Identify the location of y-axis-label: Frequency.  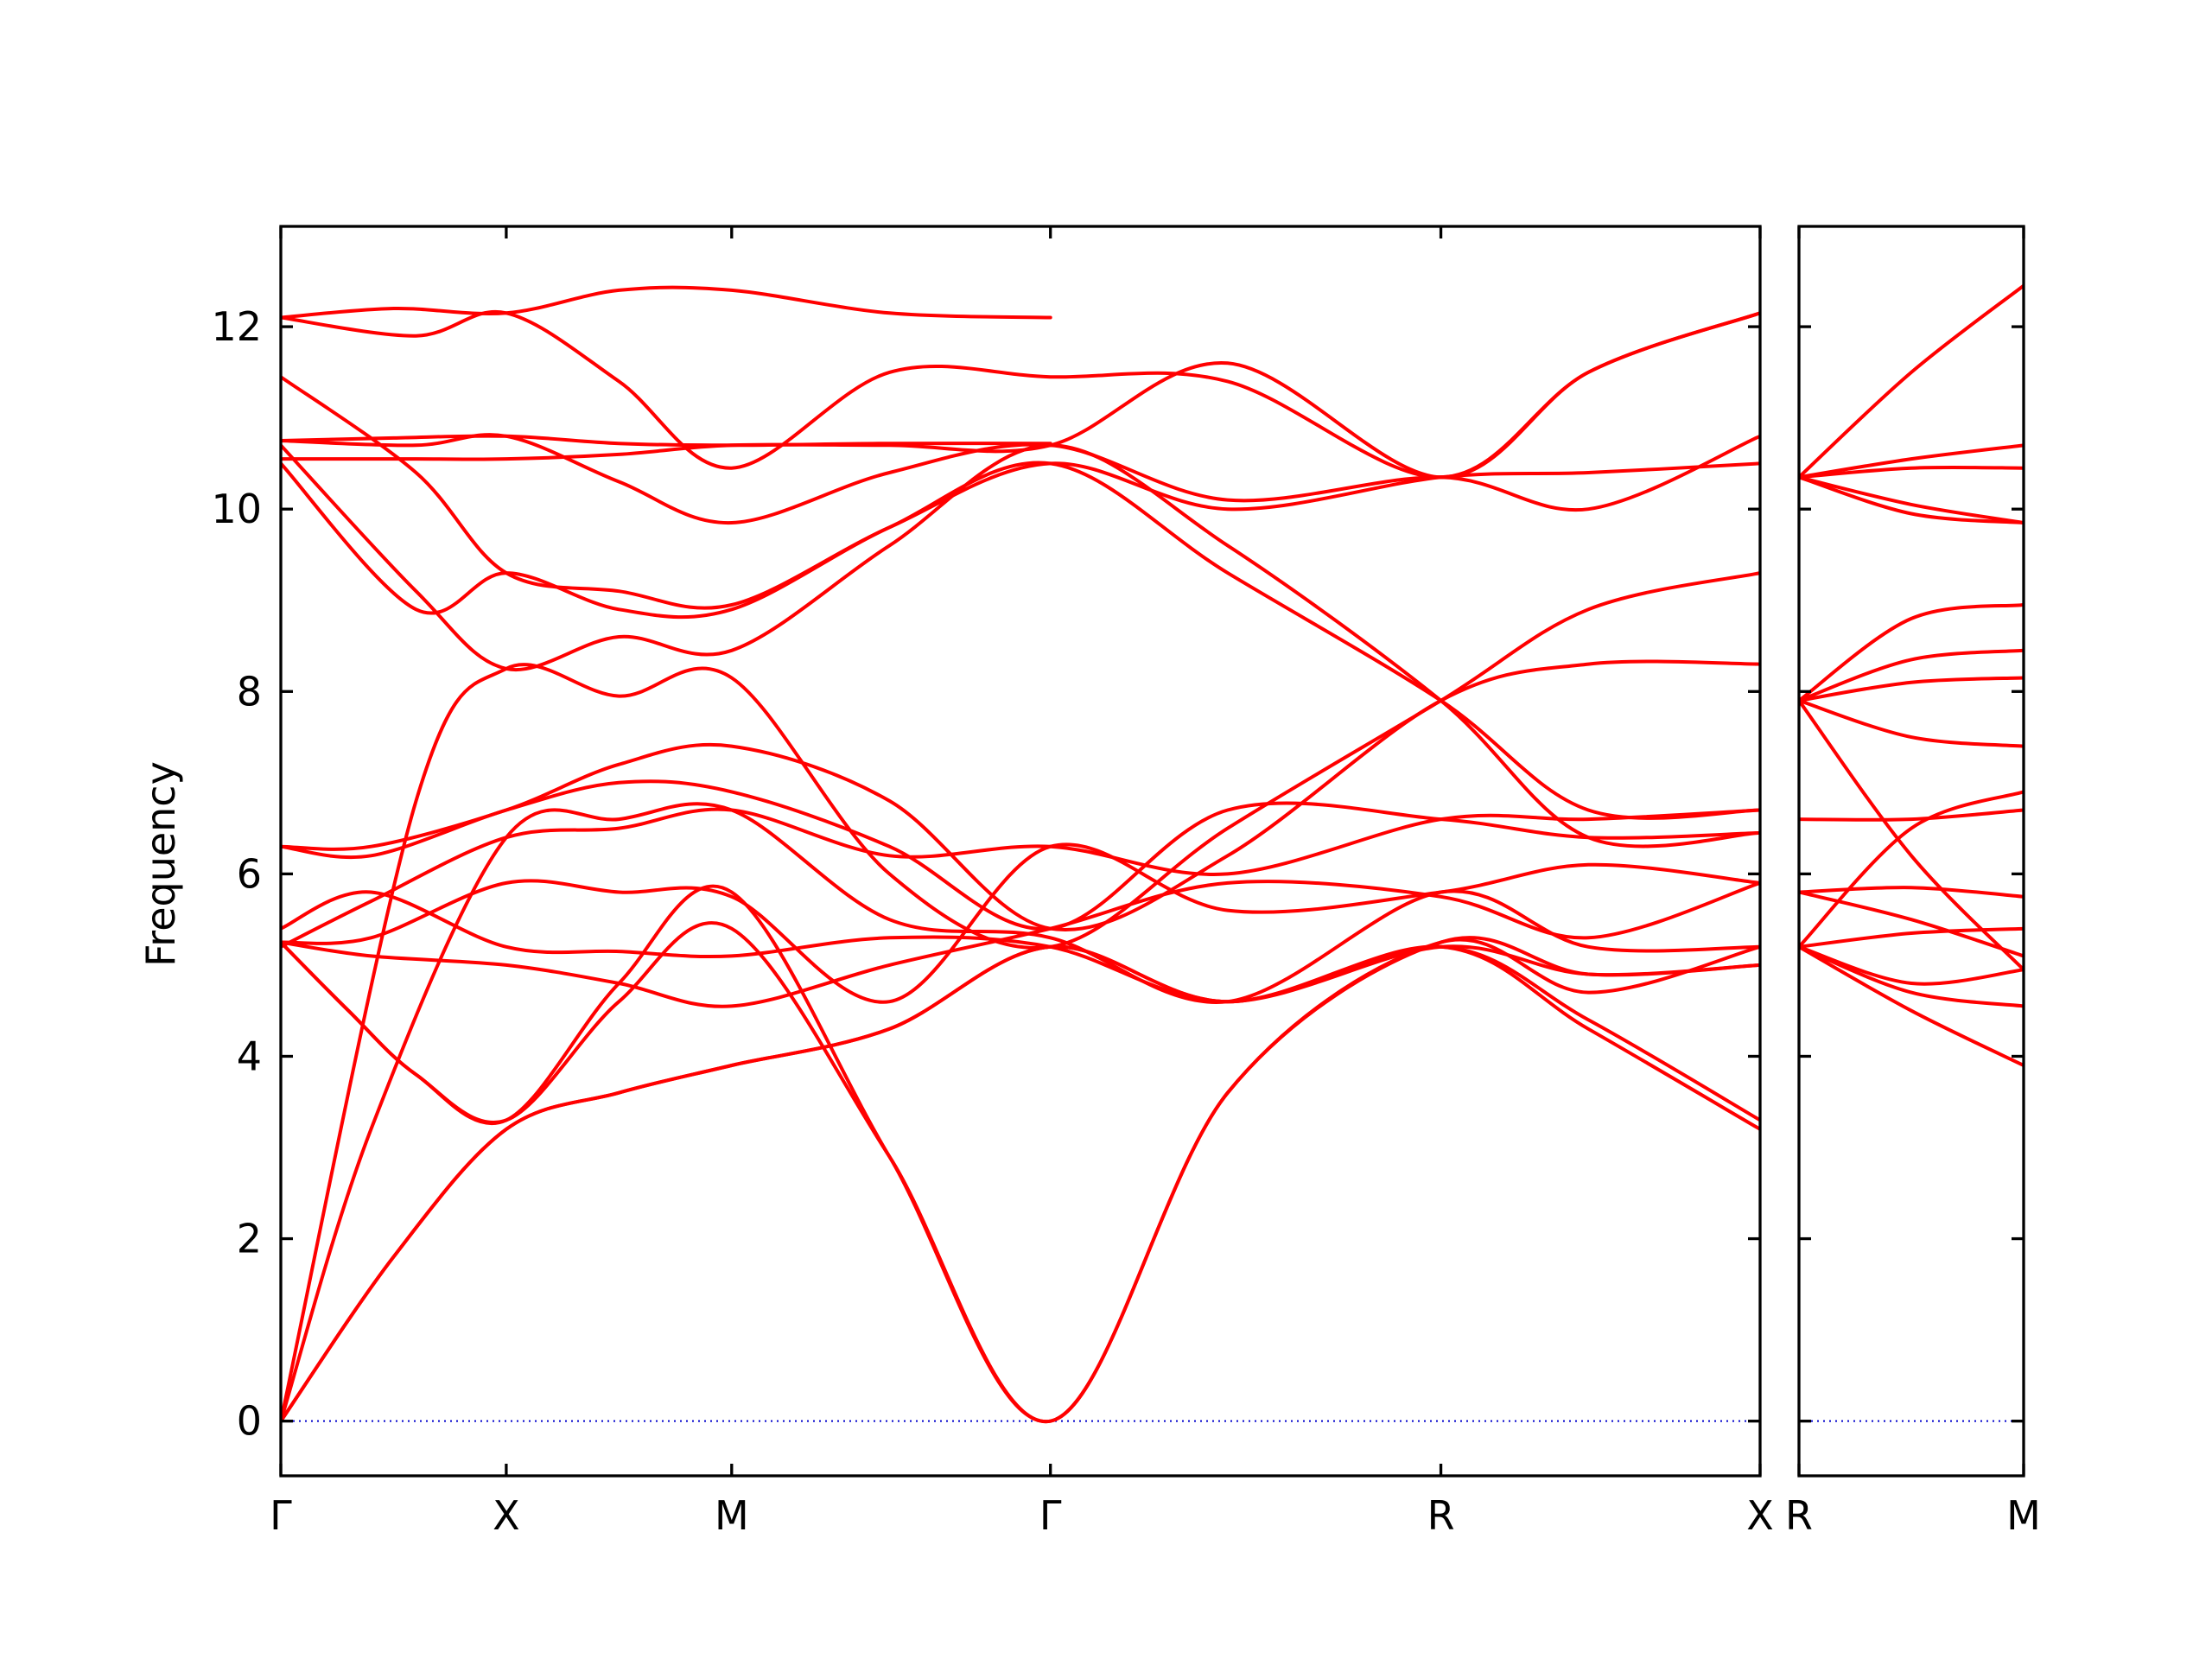
(160, 864).